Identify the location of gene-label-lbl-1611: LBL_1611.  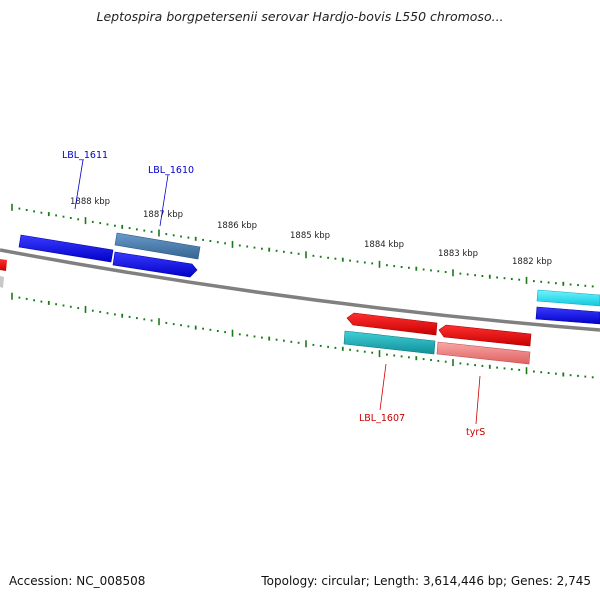
(85, 155).